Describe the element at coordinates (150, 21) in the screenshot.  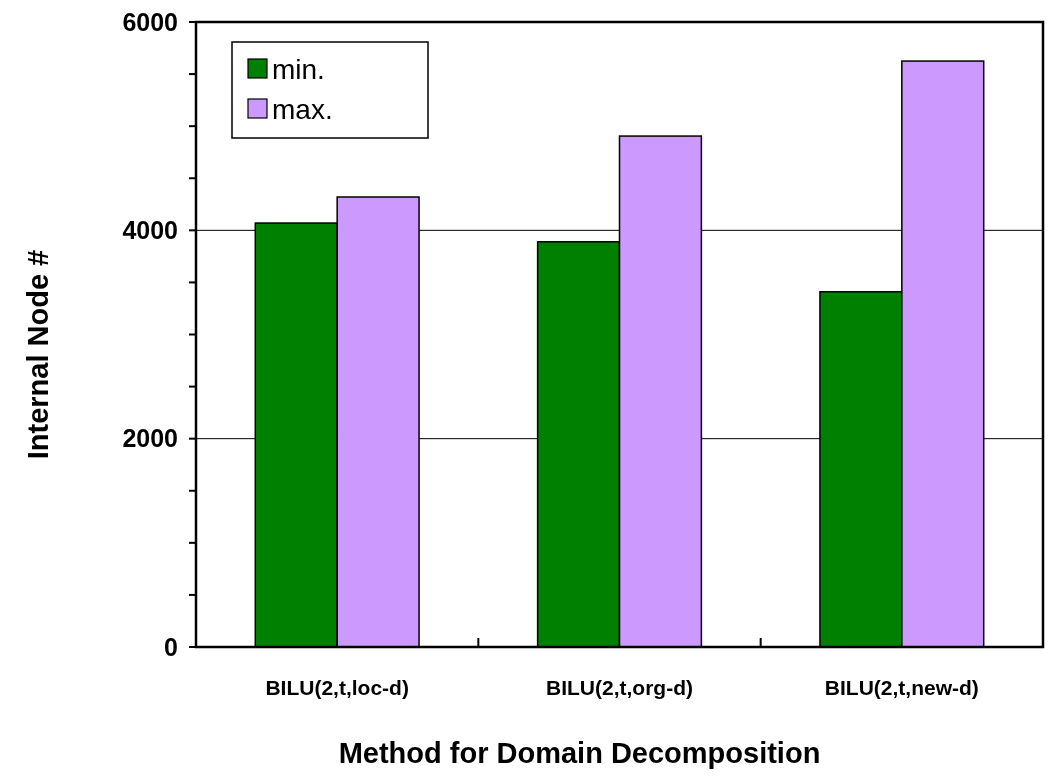
I see `y-tick-label: 6000` at that location.